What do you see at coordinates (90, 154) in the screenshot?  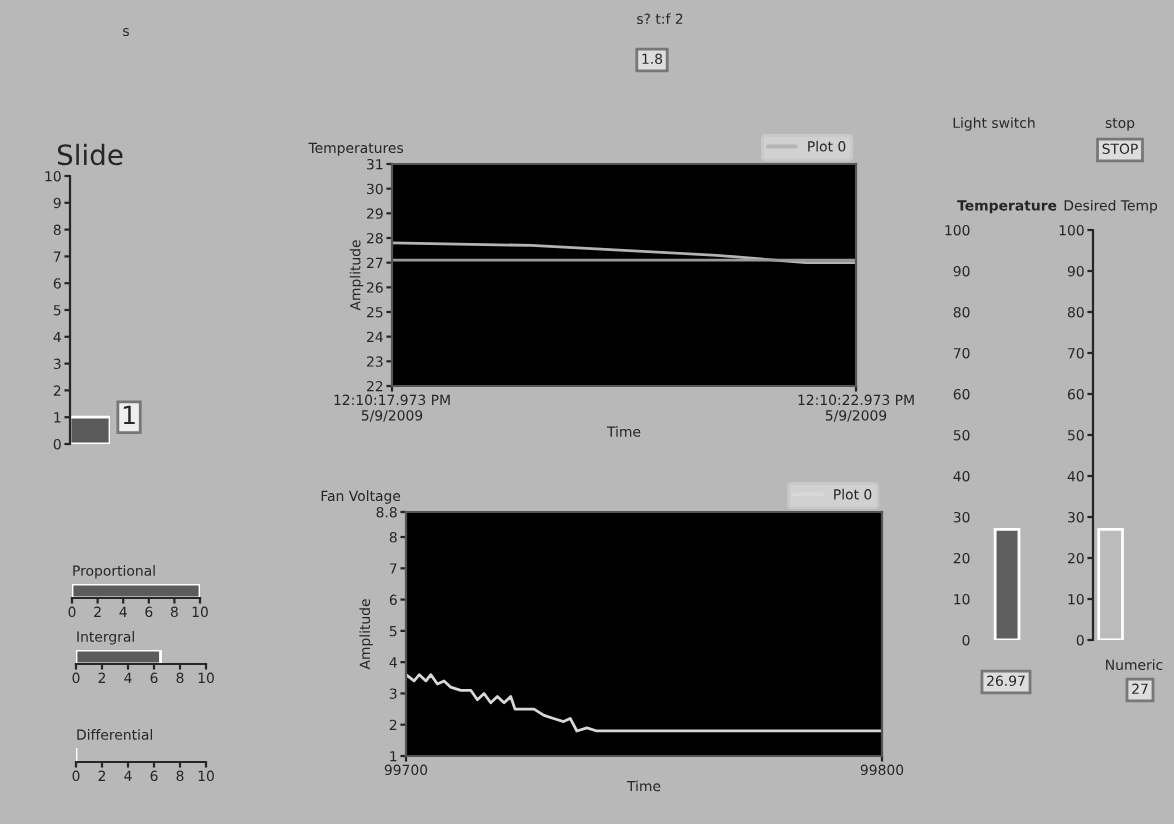 I see `chart-title: Slide` at bounding box center [90, 154].